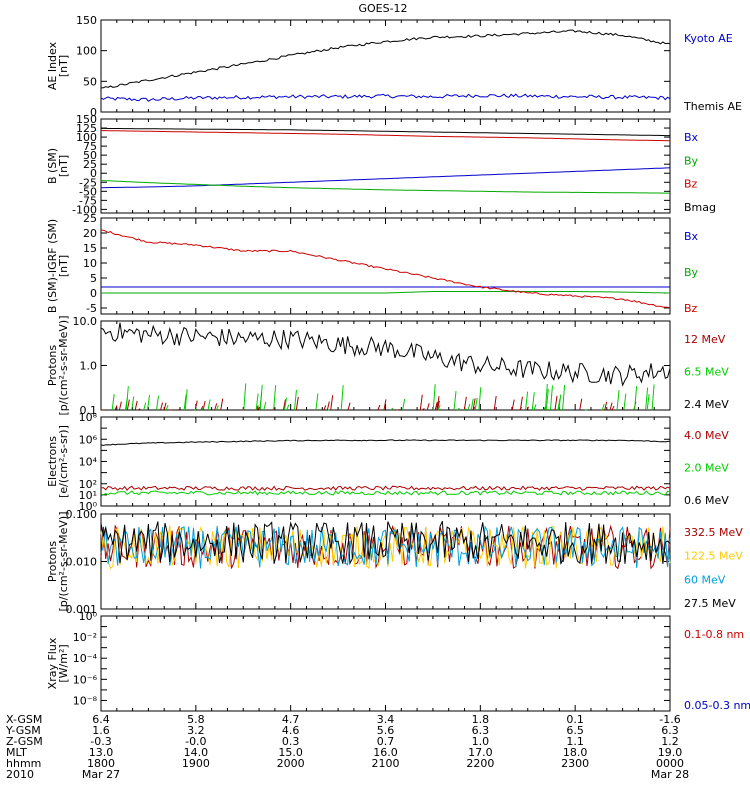 The width and height of the screenshot is (750, 800). I want to click on y-tick-label: 150, so click(86, 119).